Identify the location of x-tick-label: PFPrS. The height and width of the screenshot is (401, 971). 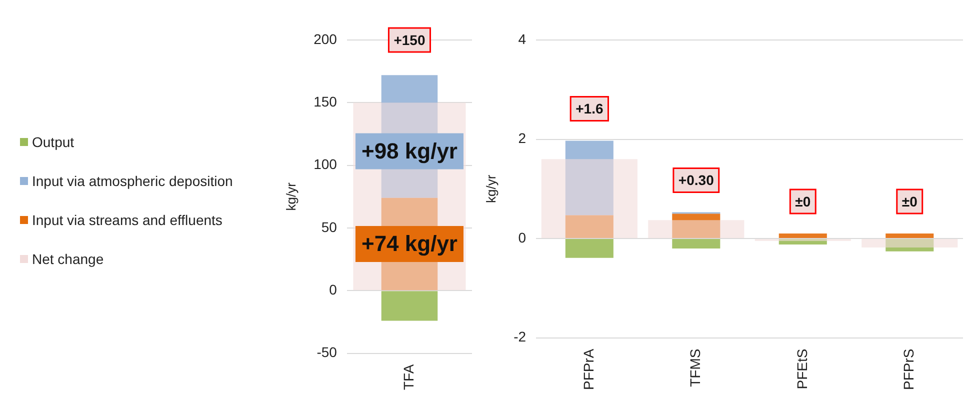
(908, 369).